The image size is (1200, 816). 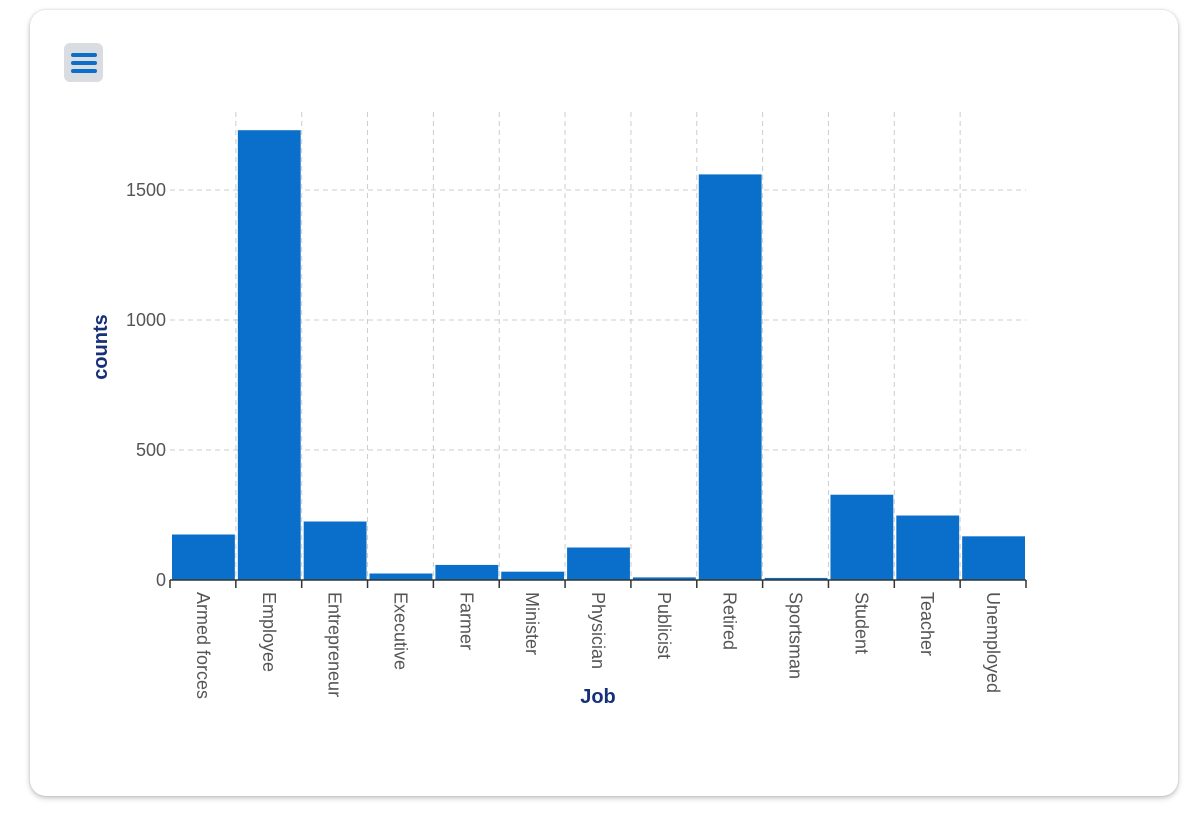 What do you see at coordinates (269, 632) in the screenshot?
I see `x-tick-label: Employee` at bounding box center [269, 632].